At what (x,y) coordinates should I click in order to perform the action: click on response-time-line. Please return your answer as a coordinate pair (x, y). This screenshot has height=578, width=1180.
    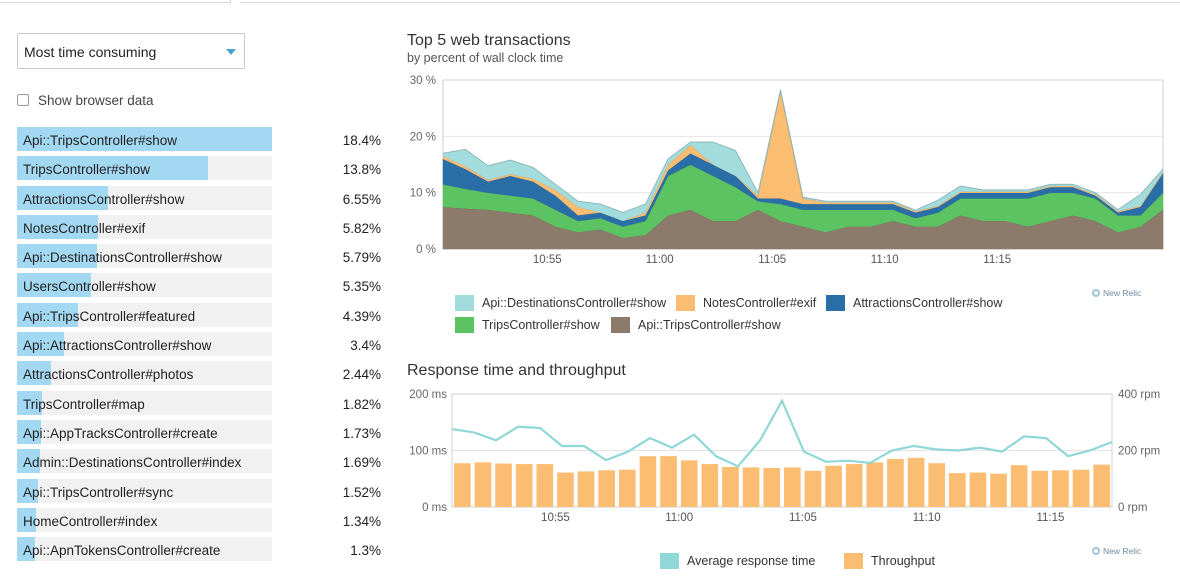
    Looking at the image, I should click on (782, 433).